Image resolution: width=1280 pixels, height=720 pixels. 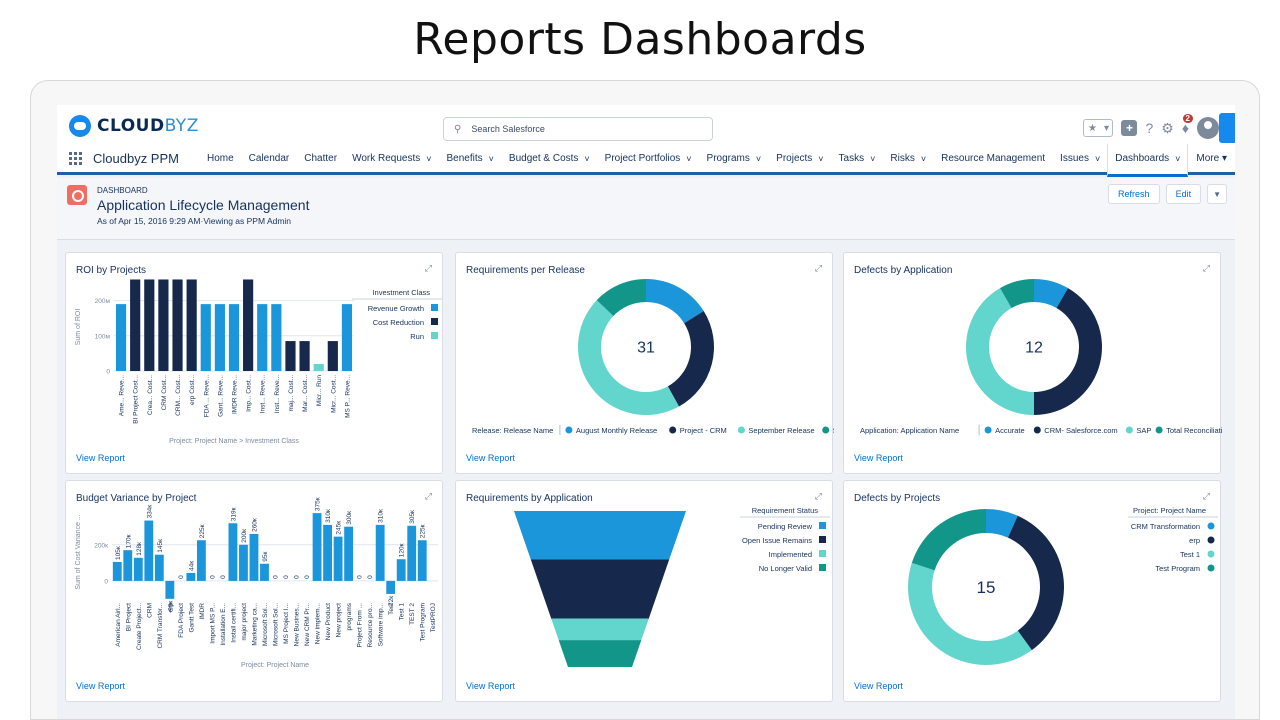 I want to click on nav-item-more: More ▾, so click(x=1211, y=159).